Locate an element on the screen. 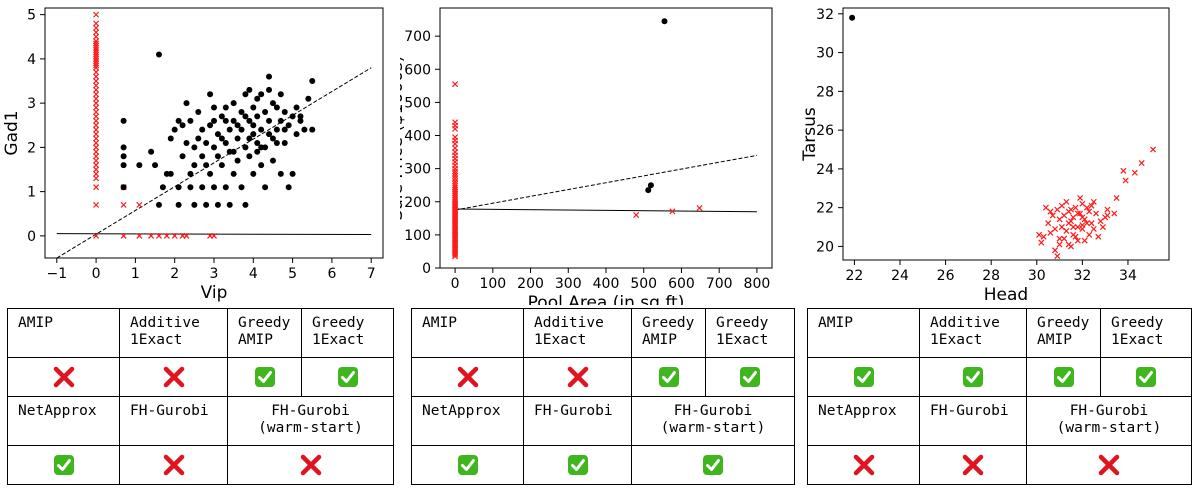 The height and width of the screenshot is (492, 1196). method-label: NetApprox is located at coordinates (467, 421).